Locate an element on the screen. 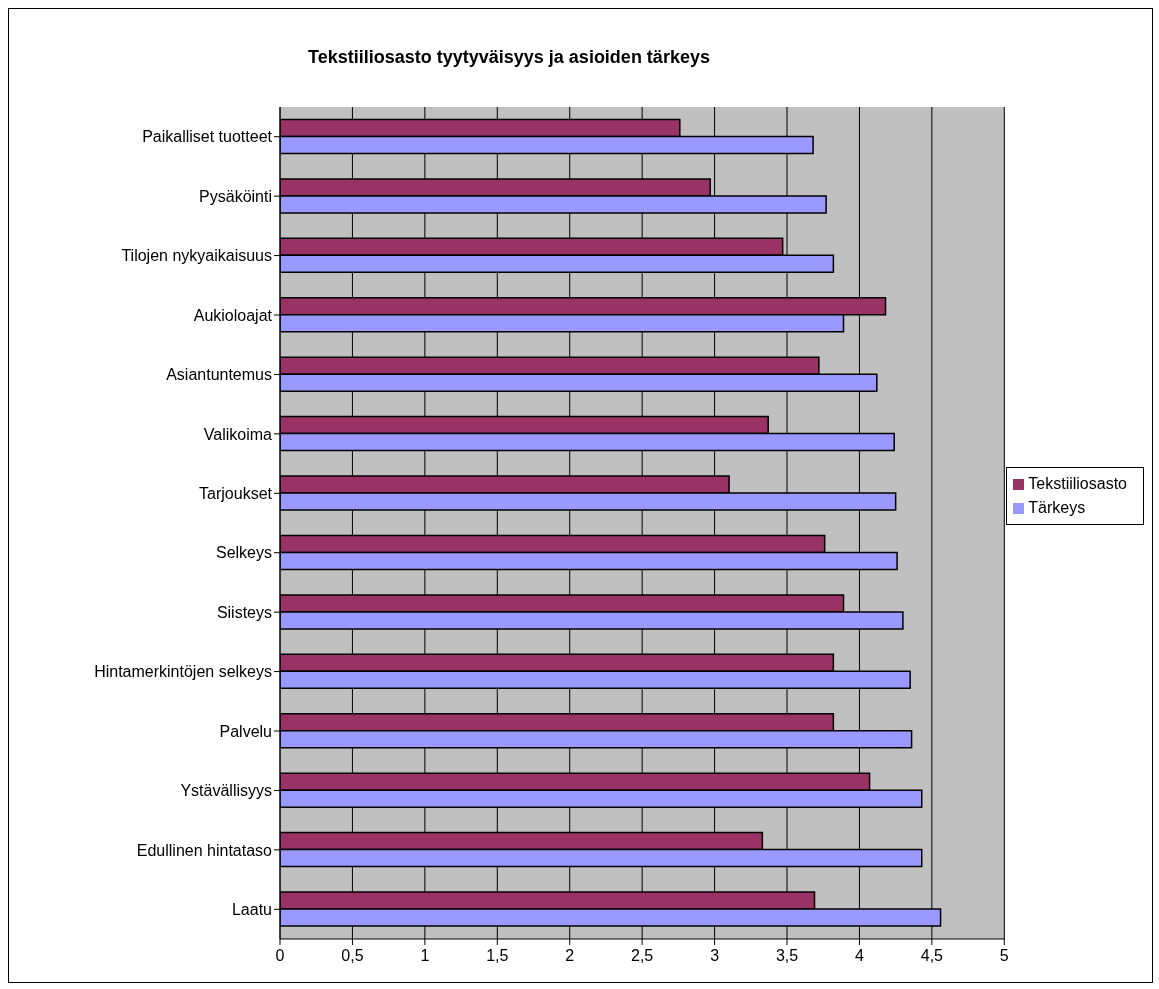 The height and width of the screenshot is (989, 1159). chart-title: Tekstiiliosasto tyytyväisyys ja asioiden tärkeys is located at coordinates (509, 57).